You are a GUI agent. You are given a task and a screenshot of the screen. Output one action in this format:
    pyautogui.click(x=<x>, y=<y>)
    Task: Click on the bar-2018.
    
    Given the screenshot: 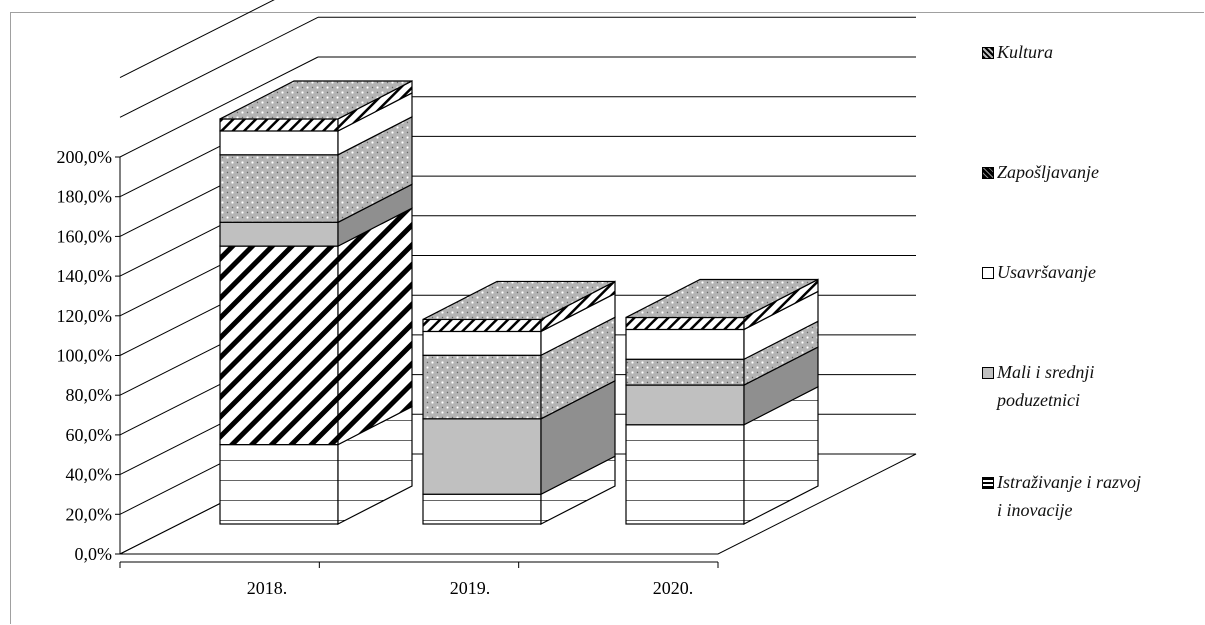 What is the action you would take?
    pyautogui.click(x=316, y=302)
    